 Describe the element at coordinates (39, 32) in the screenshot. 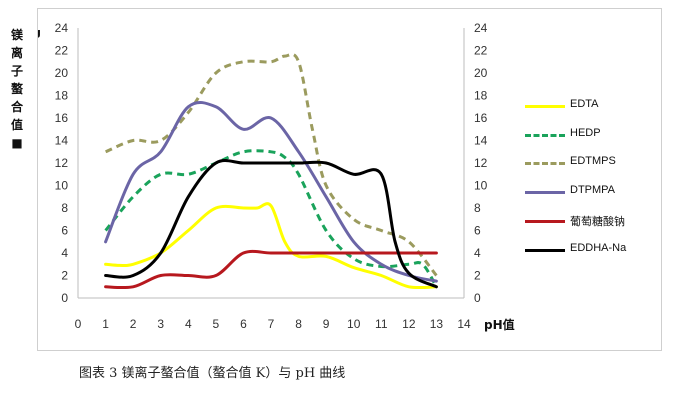

I see `y-axis-title-top: Mg` at that location.